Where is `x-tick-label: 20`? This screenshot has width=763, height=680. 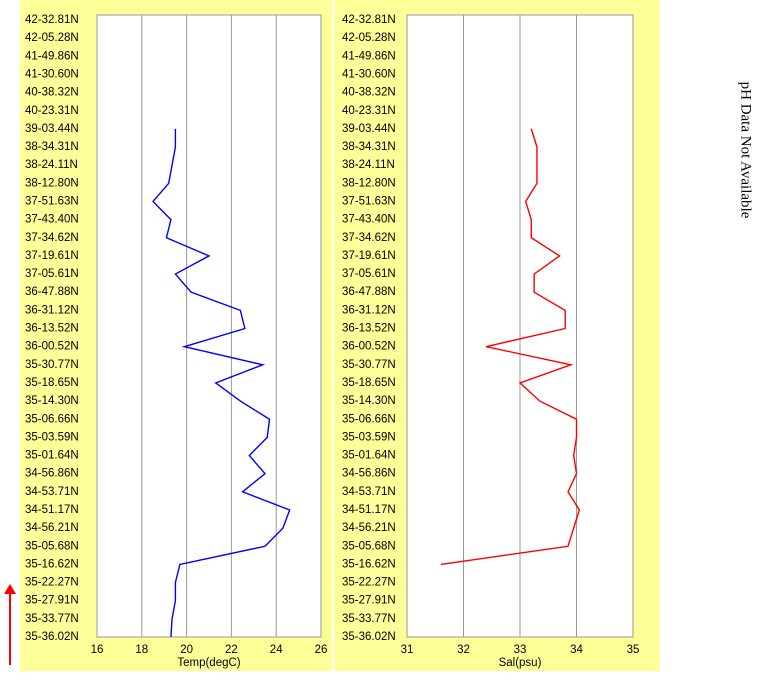
x-tick-label: 20 is located at coordinates (186, 650).